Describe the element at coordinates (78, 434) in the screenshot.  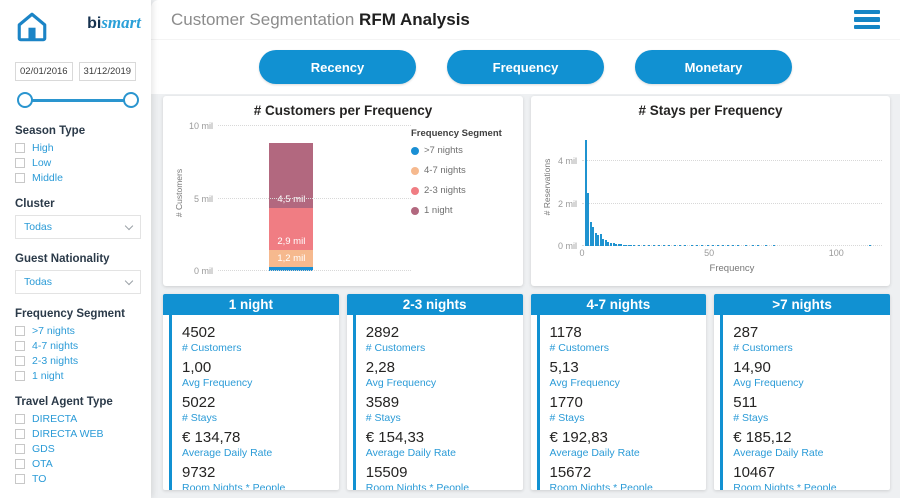
I see `filter-option: DIRECTA WEB` at that location.